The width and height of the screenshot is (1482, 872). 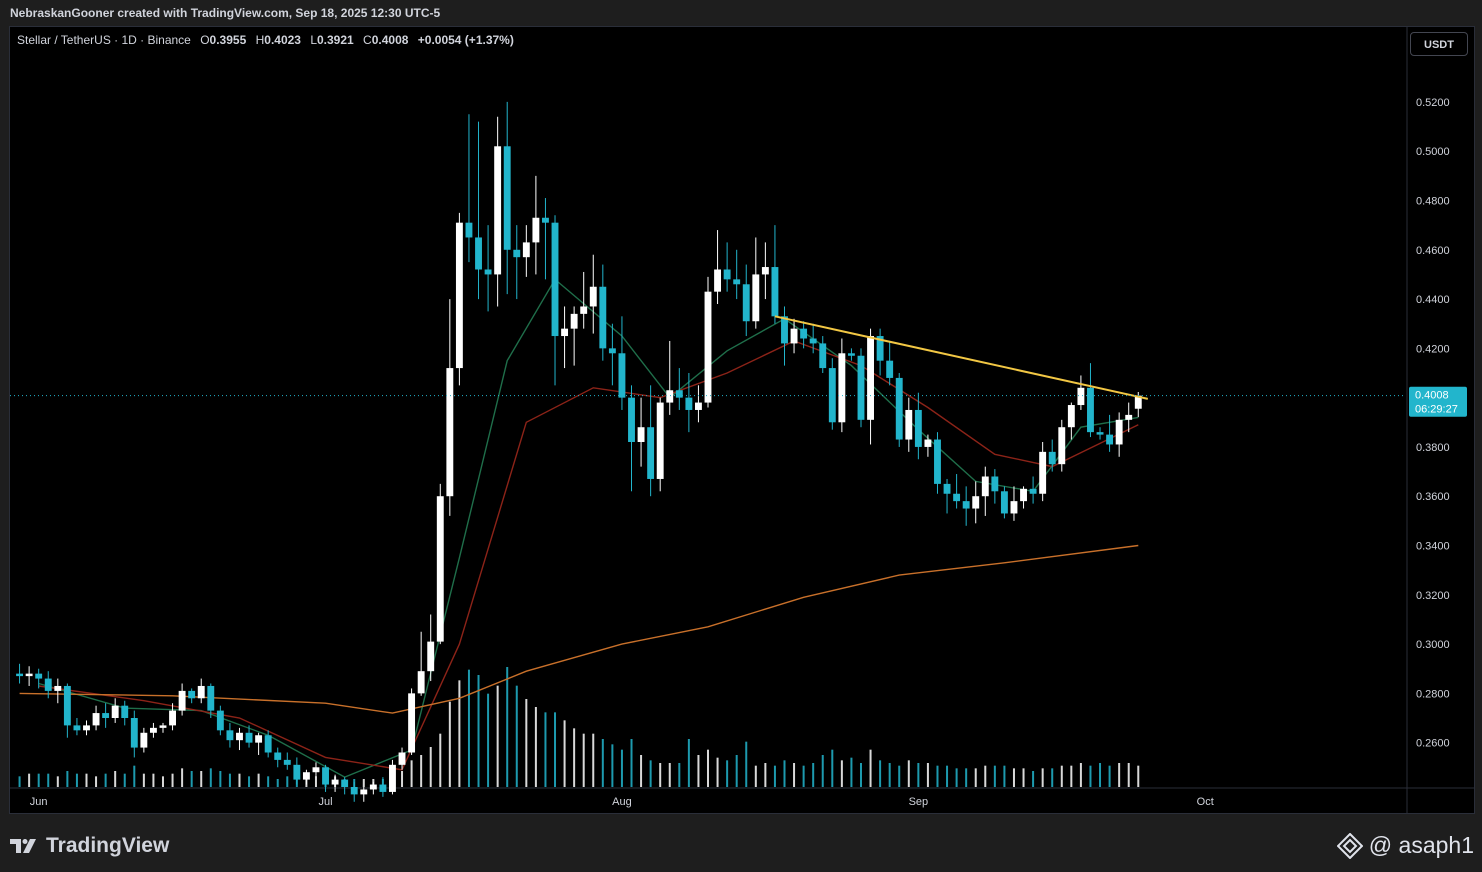 I want to click on trendline-segment, so click(x=961, y=357).